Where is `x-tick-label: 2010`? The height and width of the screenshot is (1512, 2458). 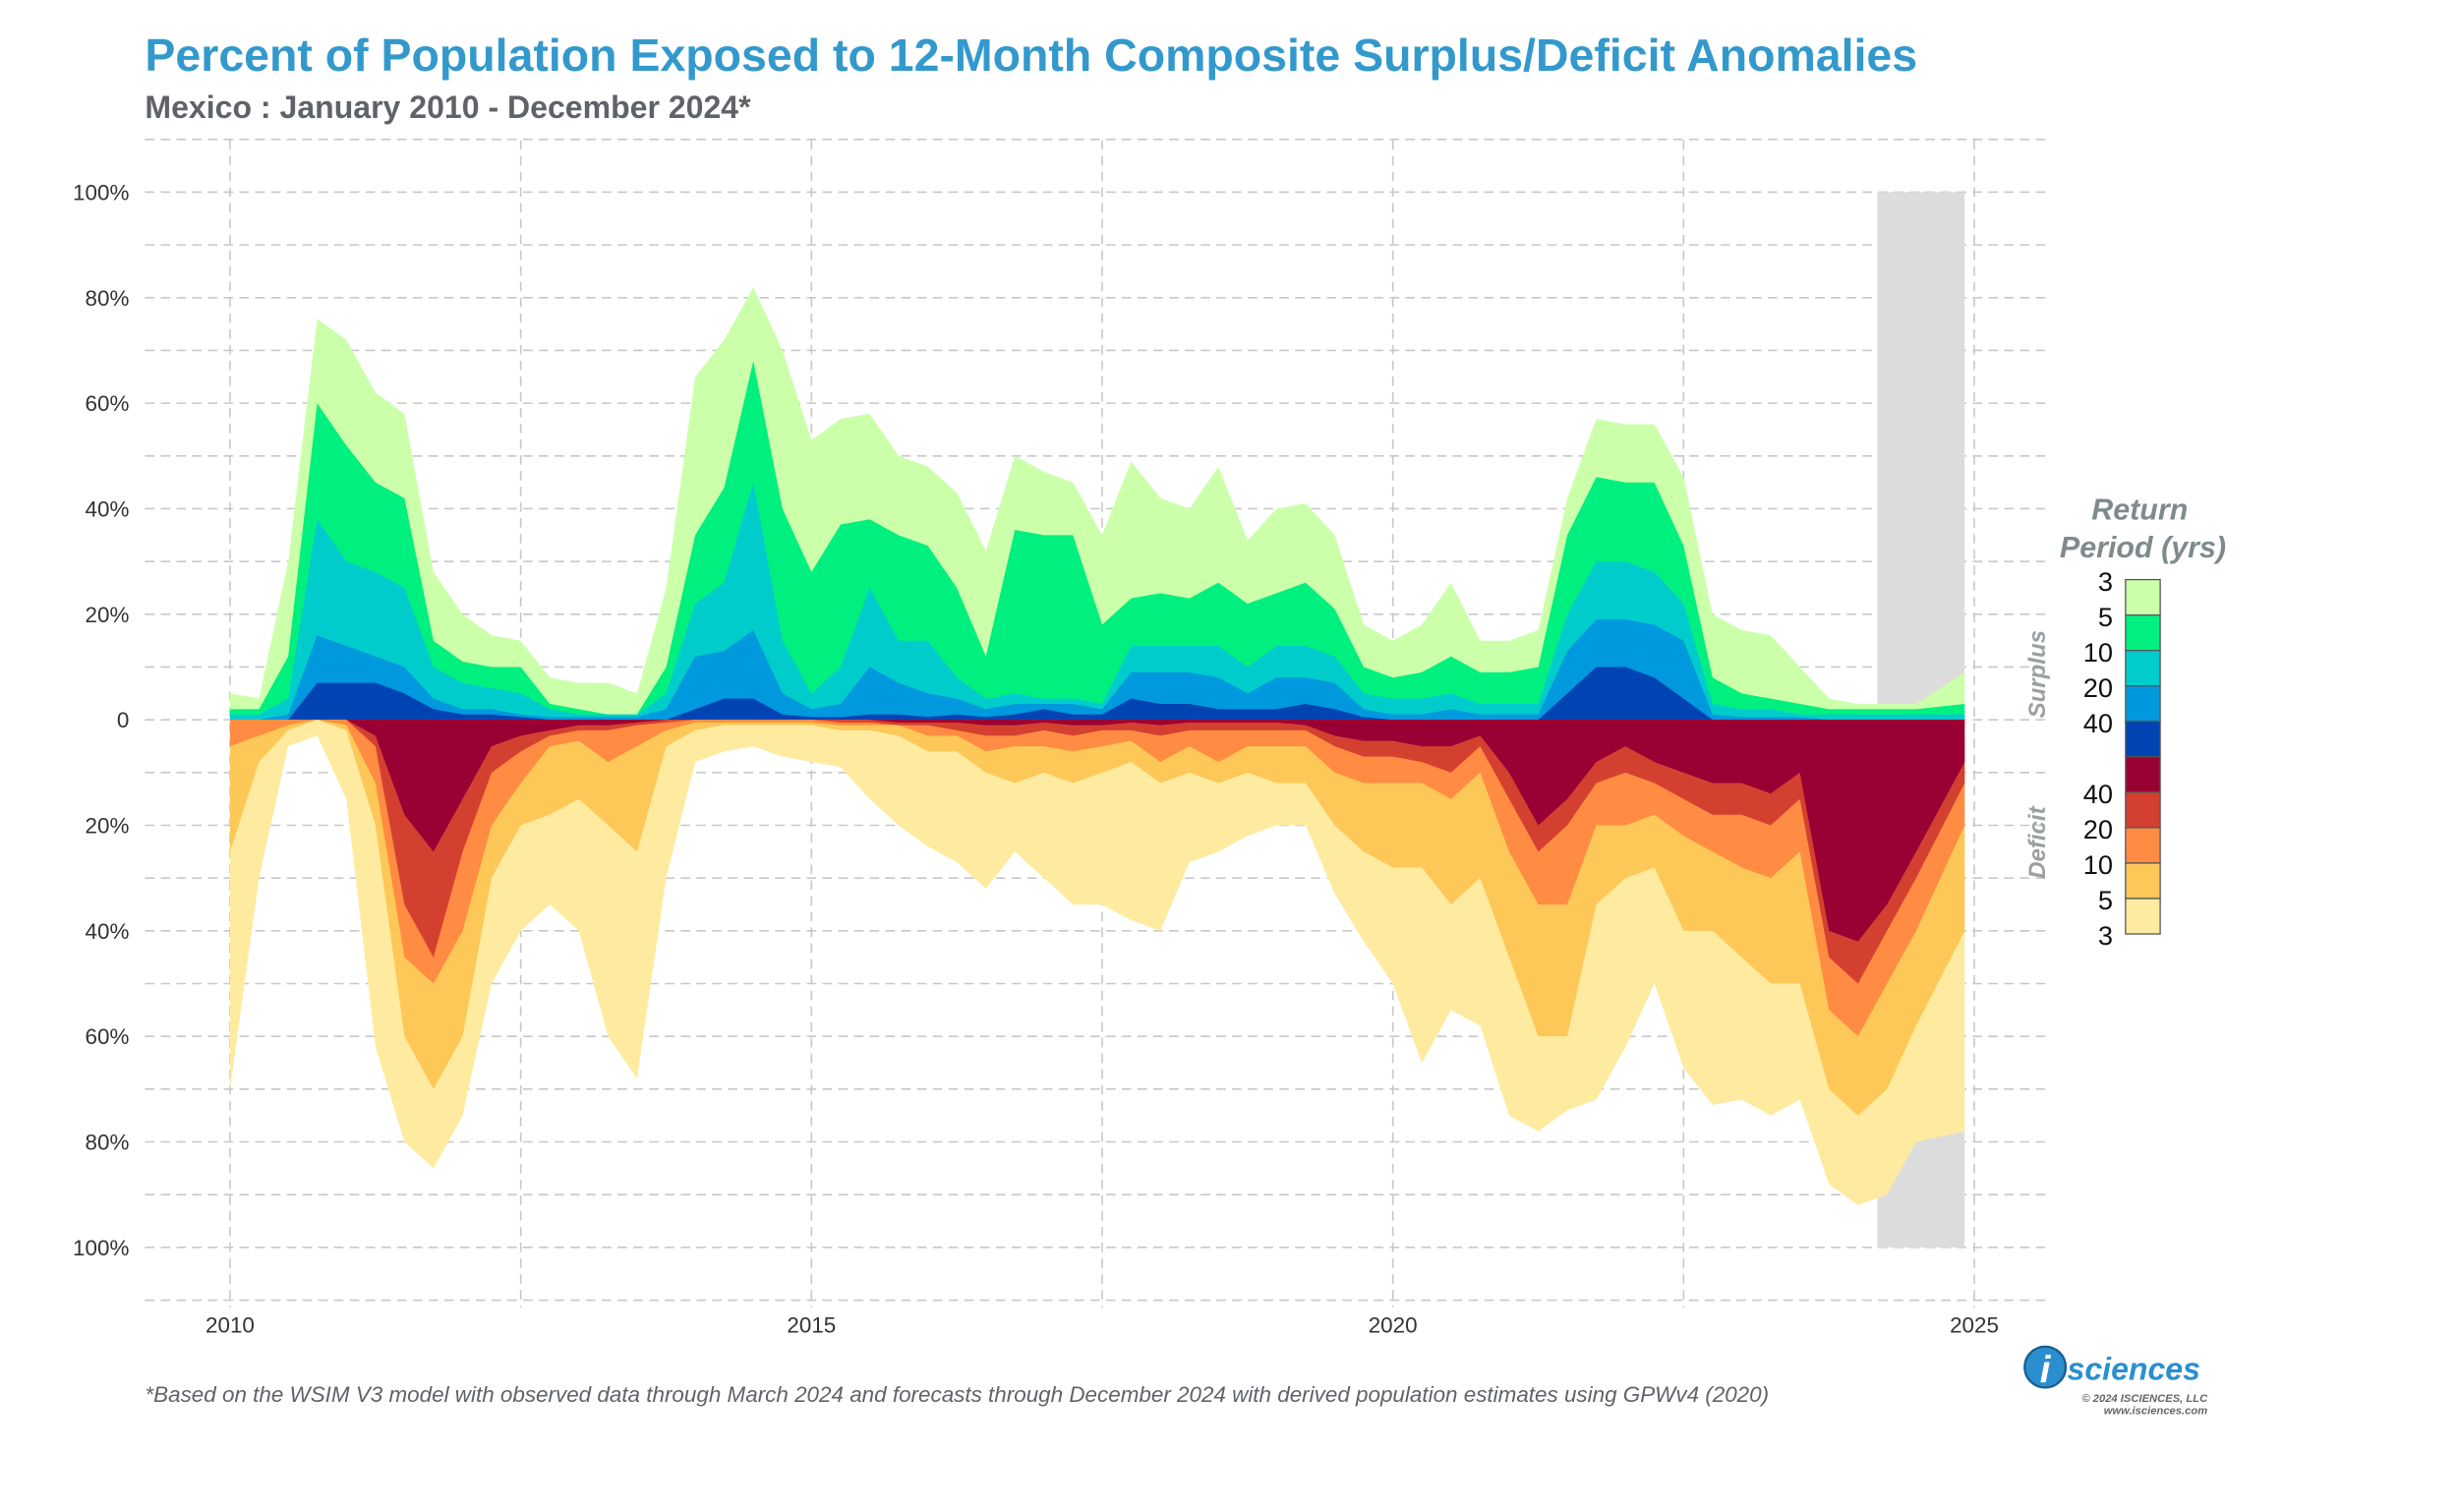
x-tick-label: 2010 is located at coordinates (230, 1324).